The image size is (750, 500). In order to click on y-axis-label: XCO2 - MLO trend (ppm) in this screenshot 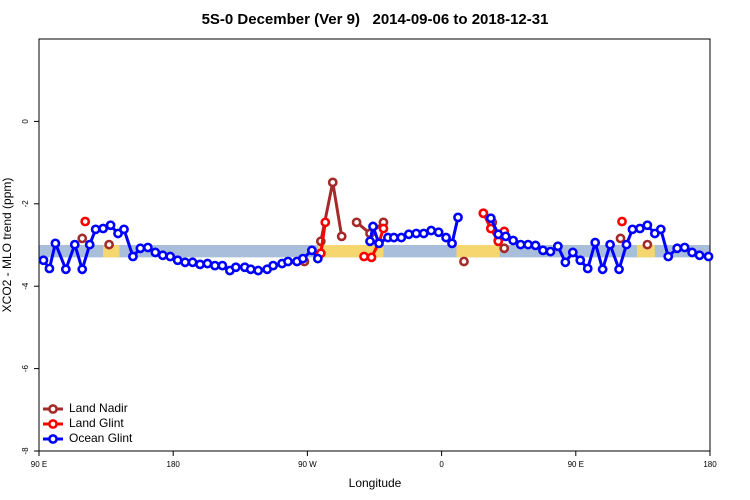, I will do `click(7, 245)`.